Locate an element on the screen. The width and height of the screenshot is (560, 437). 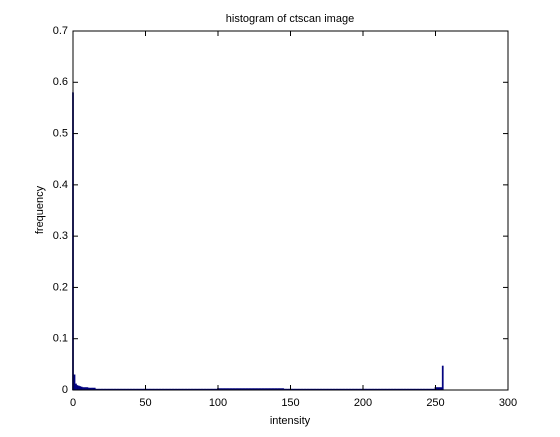
y-tick-label: 0.5 is located at coordinates (60, 133).